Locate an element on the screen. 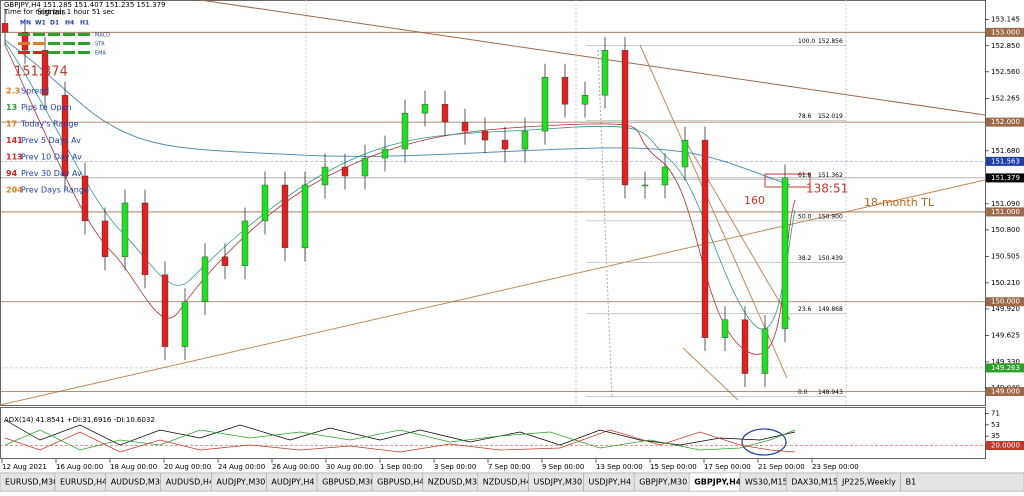  fib-level: 50.0 is located at coordinates (805, 216).